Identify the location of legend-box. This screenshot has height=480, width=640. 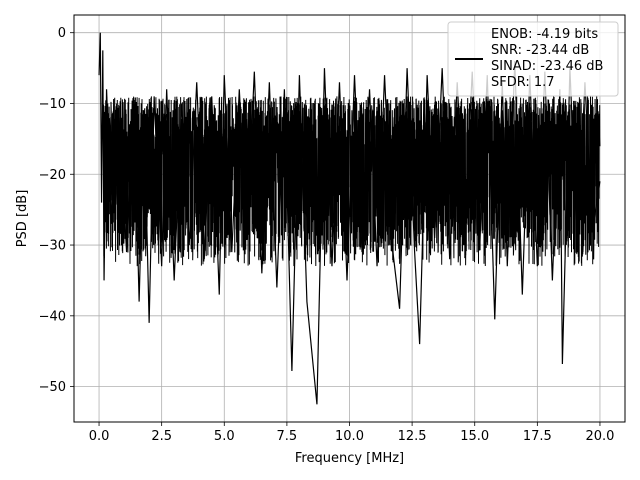
(533, 59).